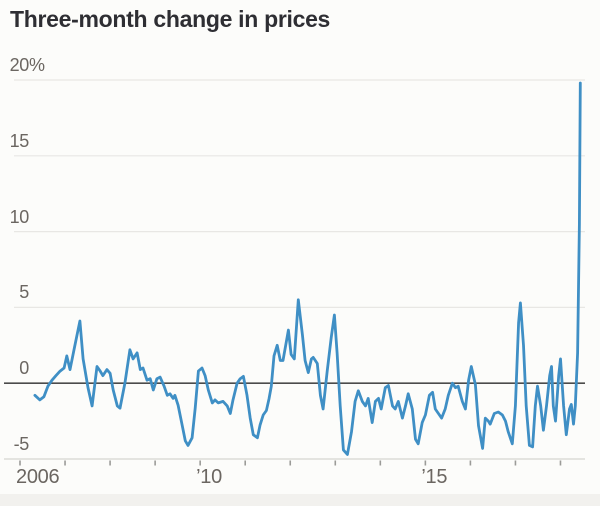 The image size is (600, 506). Describe the element at coordinates (24, 292) in the screenshot. I see `y-axis-label-5: 5` at that location.